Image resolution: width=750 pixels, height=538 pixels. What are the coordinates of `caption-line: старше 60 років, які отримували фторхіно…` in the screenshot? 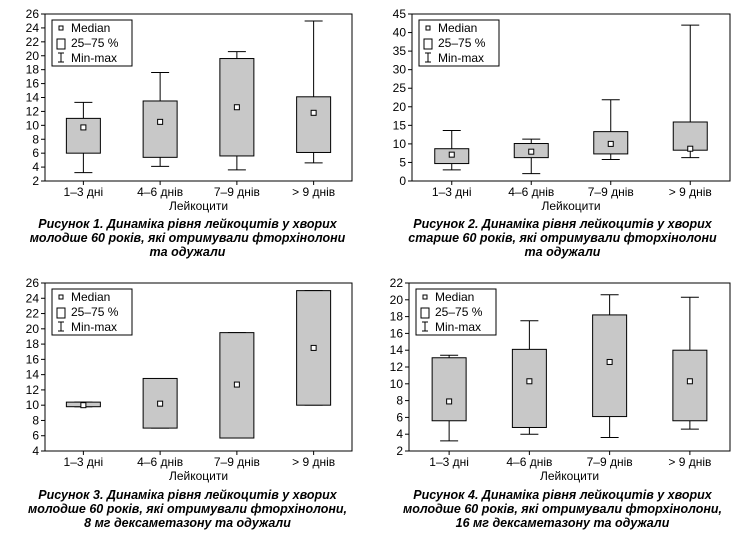 It's located at (562, 238).